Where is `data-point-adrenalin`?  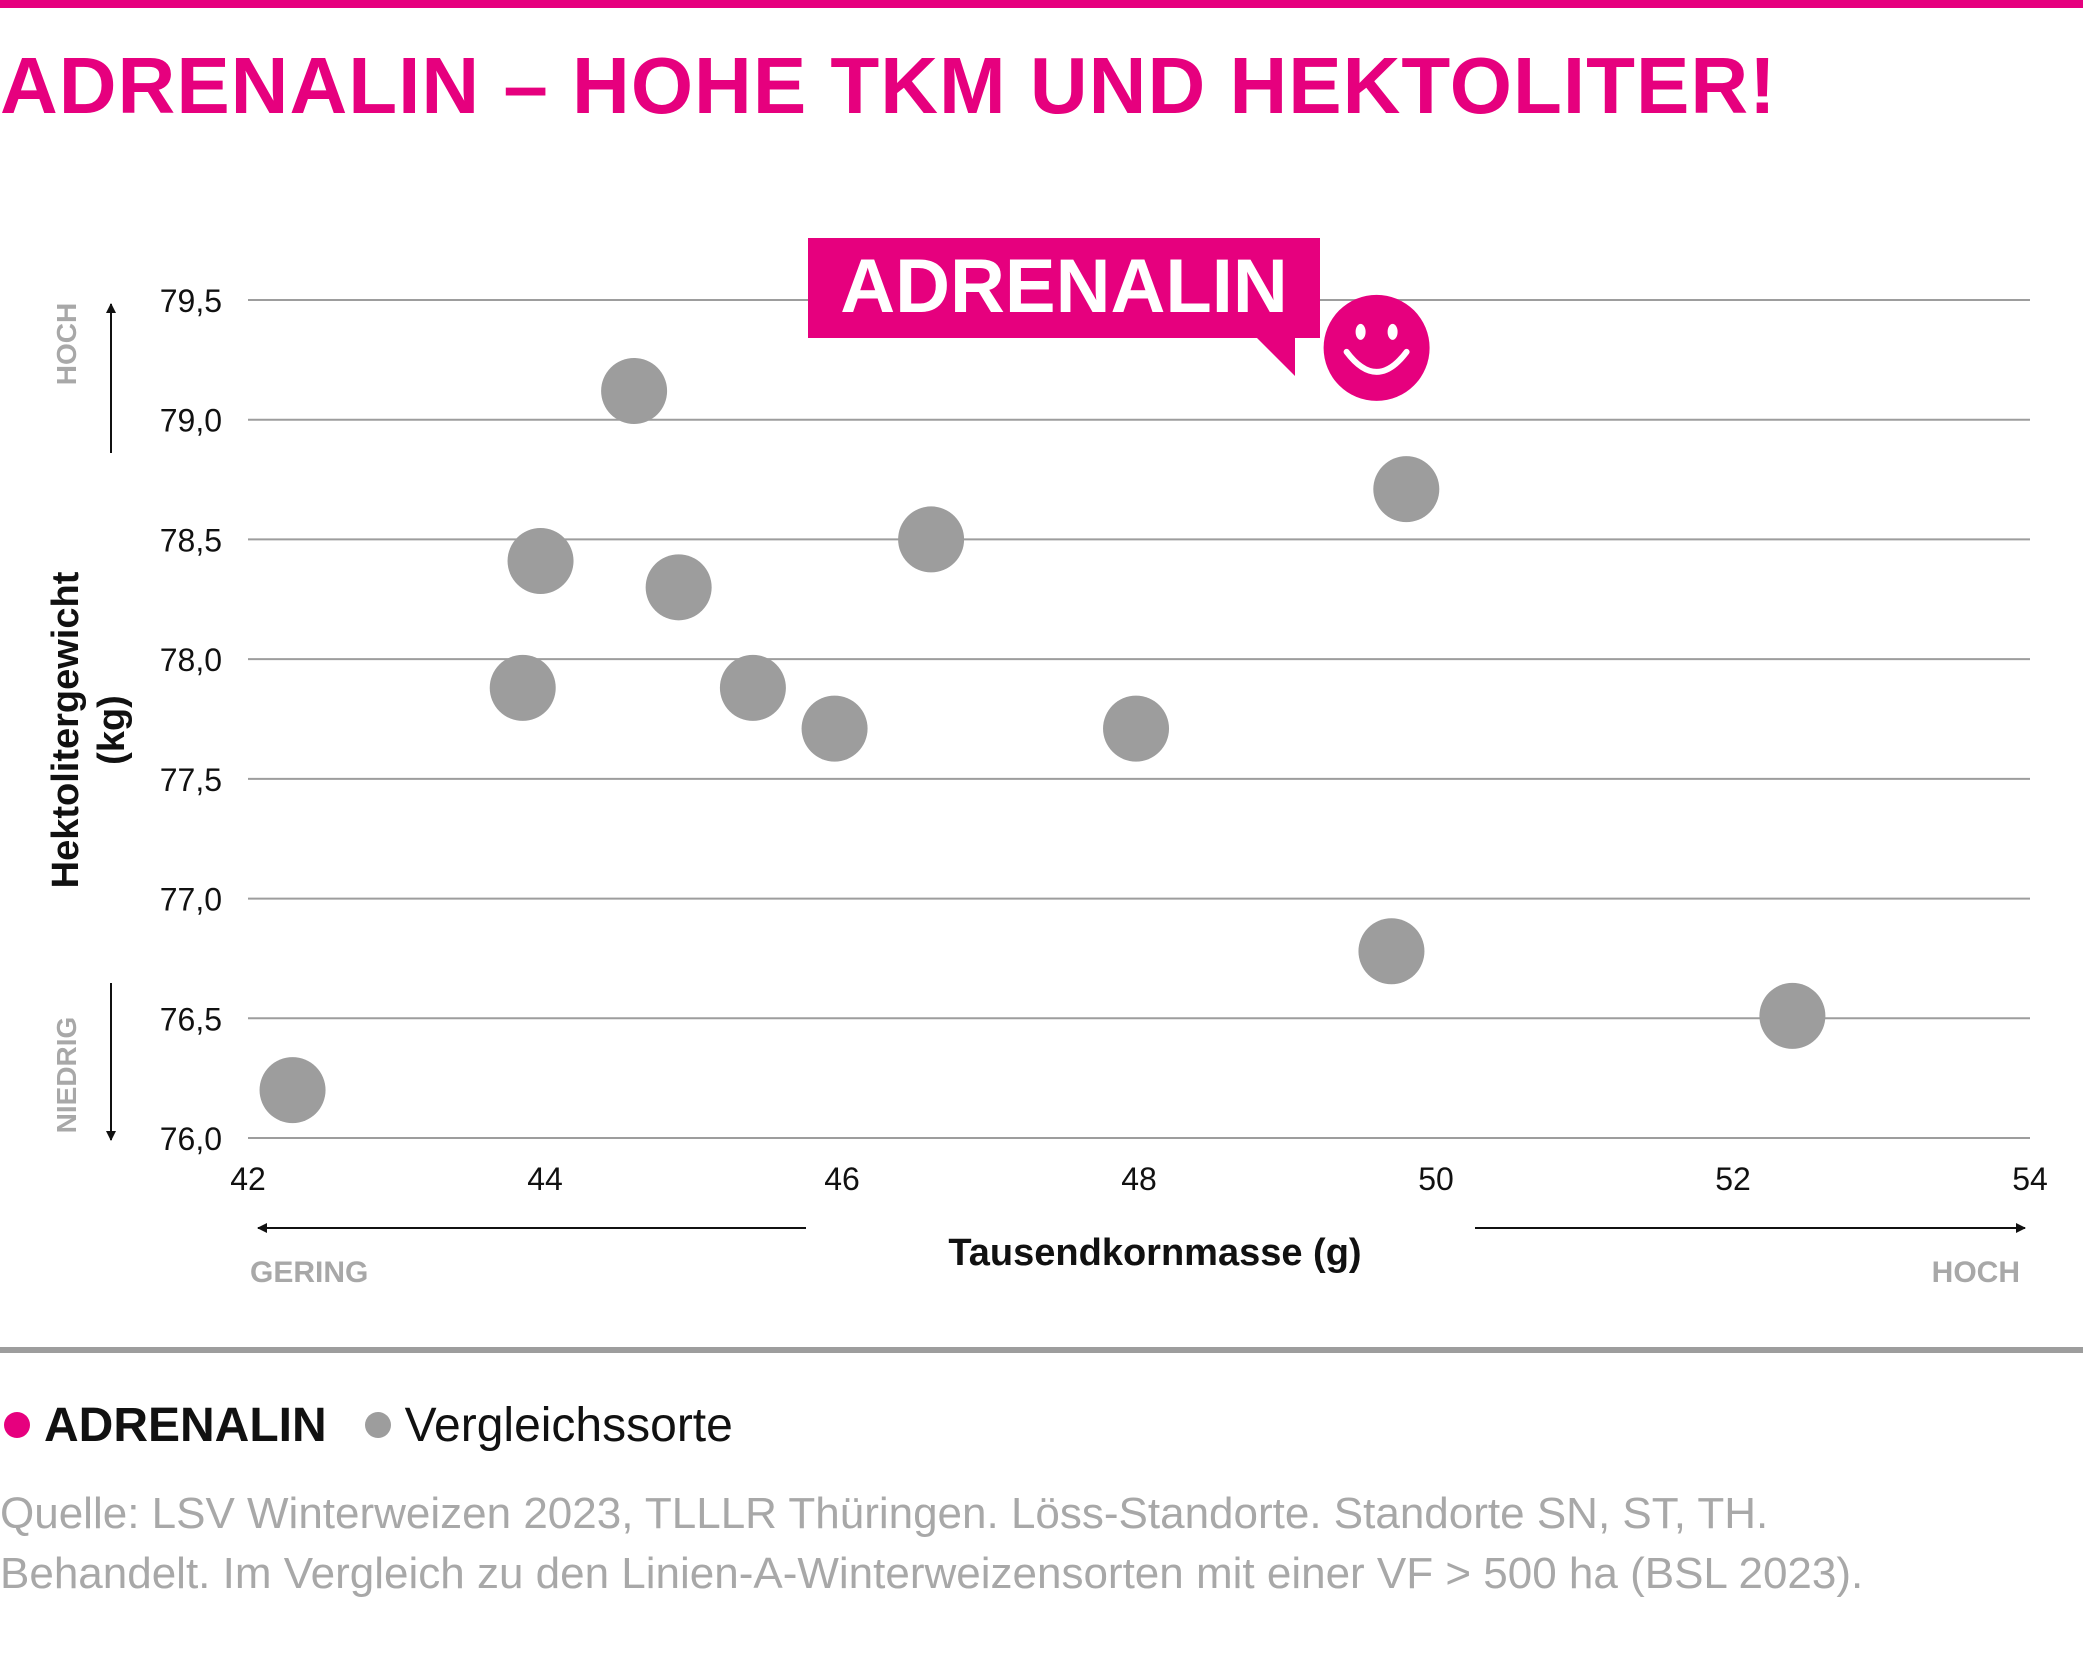 data-point-adrenalin is located at coordinates (1376, 347).